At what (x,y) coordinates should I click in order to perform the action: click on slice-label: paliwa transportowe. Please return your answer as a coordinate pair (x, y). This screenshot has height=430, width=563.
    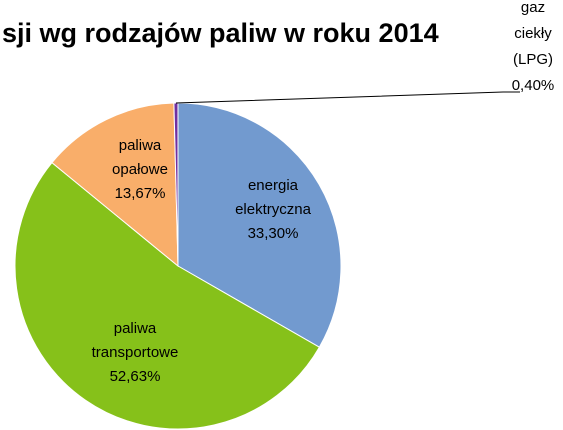
    Looking at the image, I should click on (135, 340).